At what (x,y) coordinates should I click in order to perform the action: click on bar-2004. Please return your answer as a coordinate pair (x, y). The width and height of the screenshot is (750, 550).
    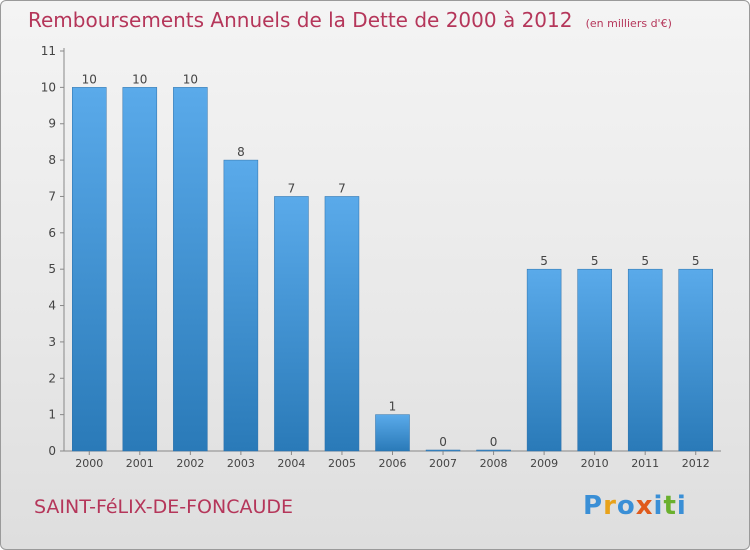
    Looking at the image, I should click on (291, 324).